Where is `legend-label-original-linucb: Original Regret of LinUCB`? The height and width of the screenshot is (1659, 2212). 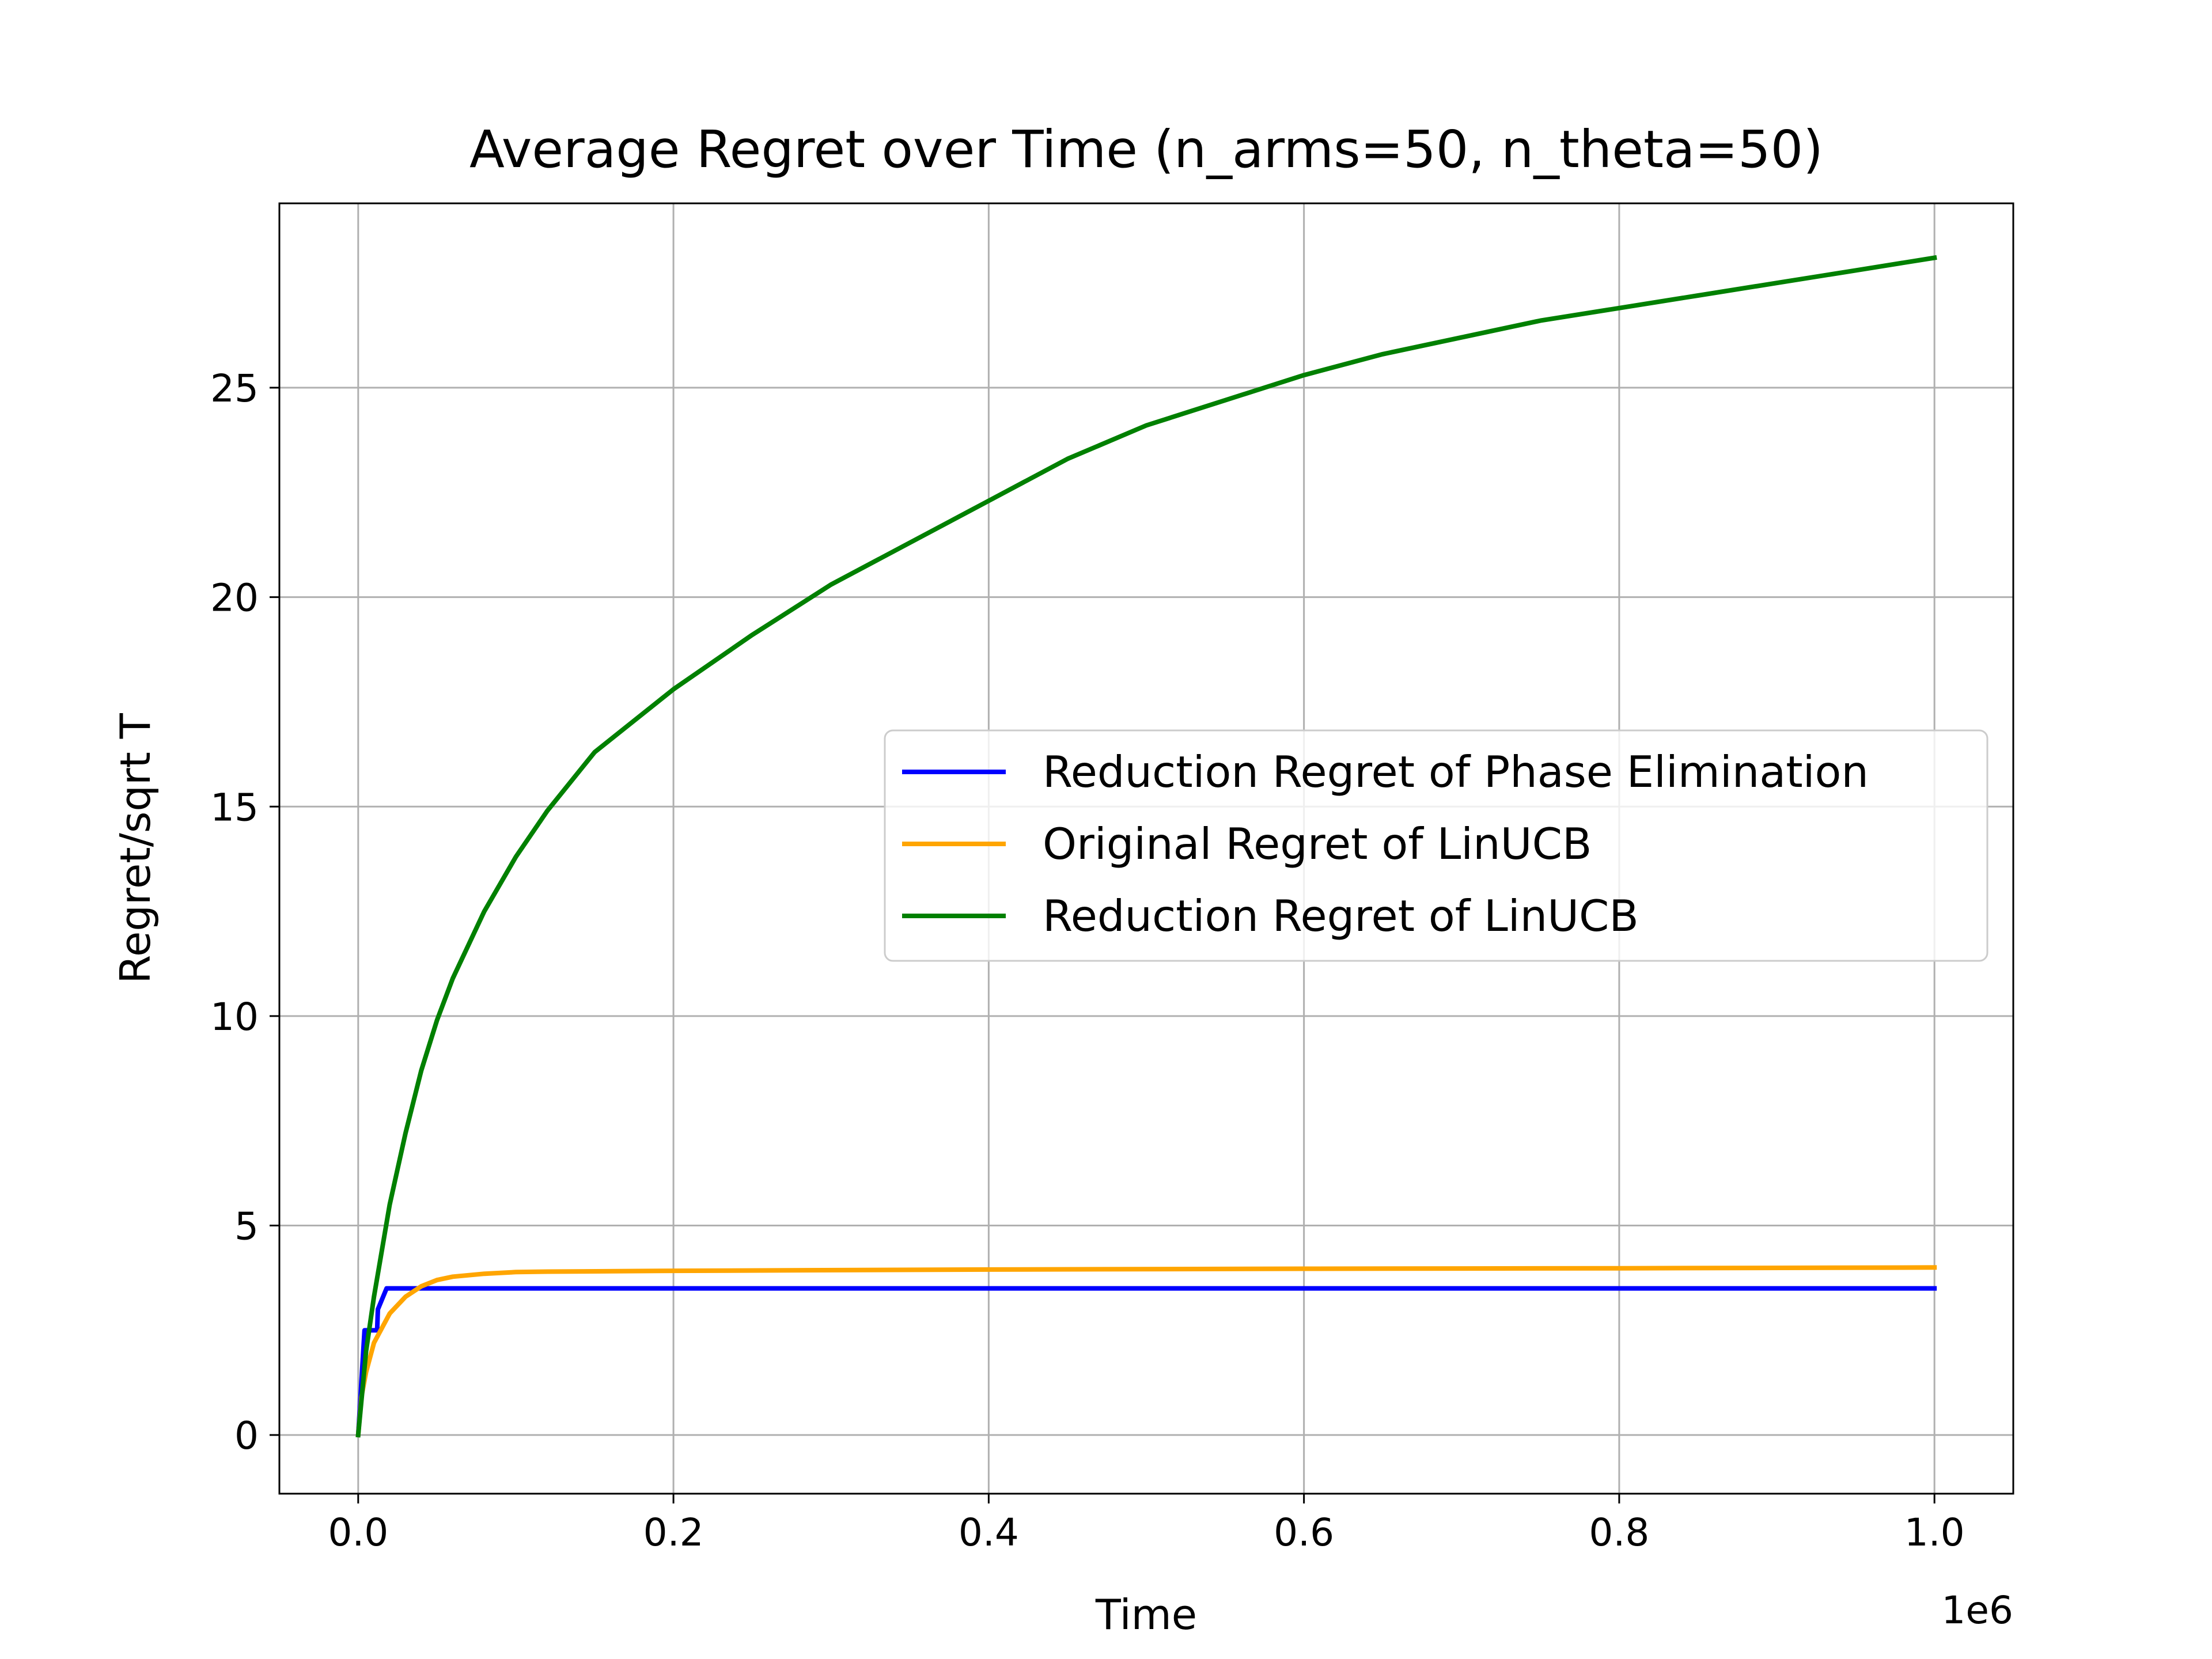
legend-label-original-linucb: Original Regret of LinUCB is located at coordinates (1317, 844).